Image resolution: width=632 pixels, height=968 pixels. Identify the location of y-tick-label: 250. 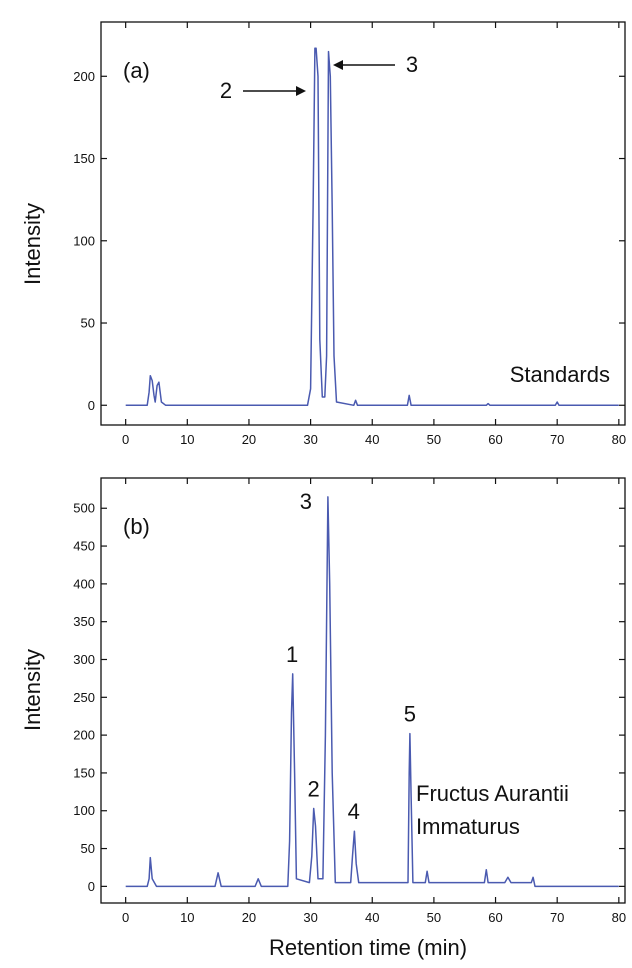
(84, 697).